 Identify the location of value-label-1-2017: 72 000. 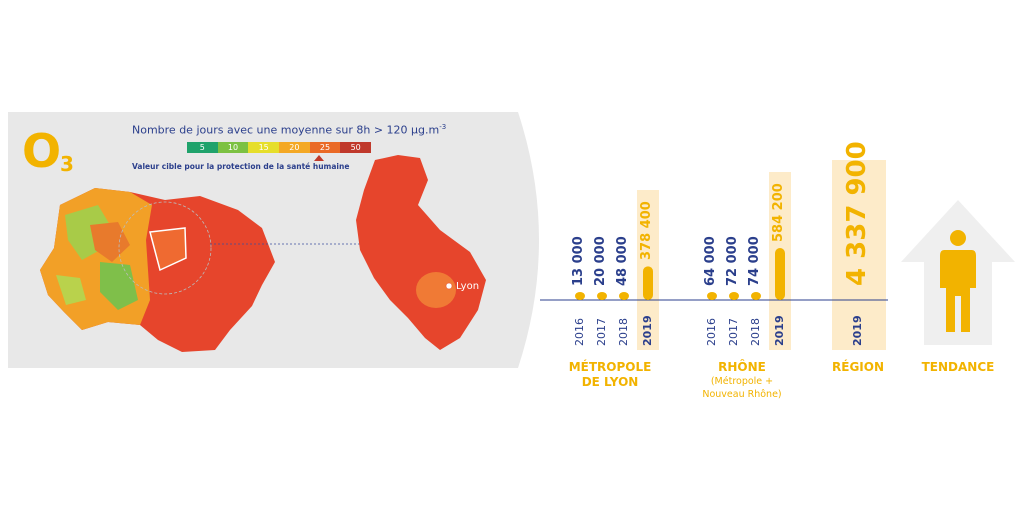
(732, 261).